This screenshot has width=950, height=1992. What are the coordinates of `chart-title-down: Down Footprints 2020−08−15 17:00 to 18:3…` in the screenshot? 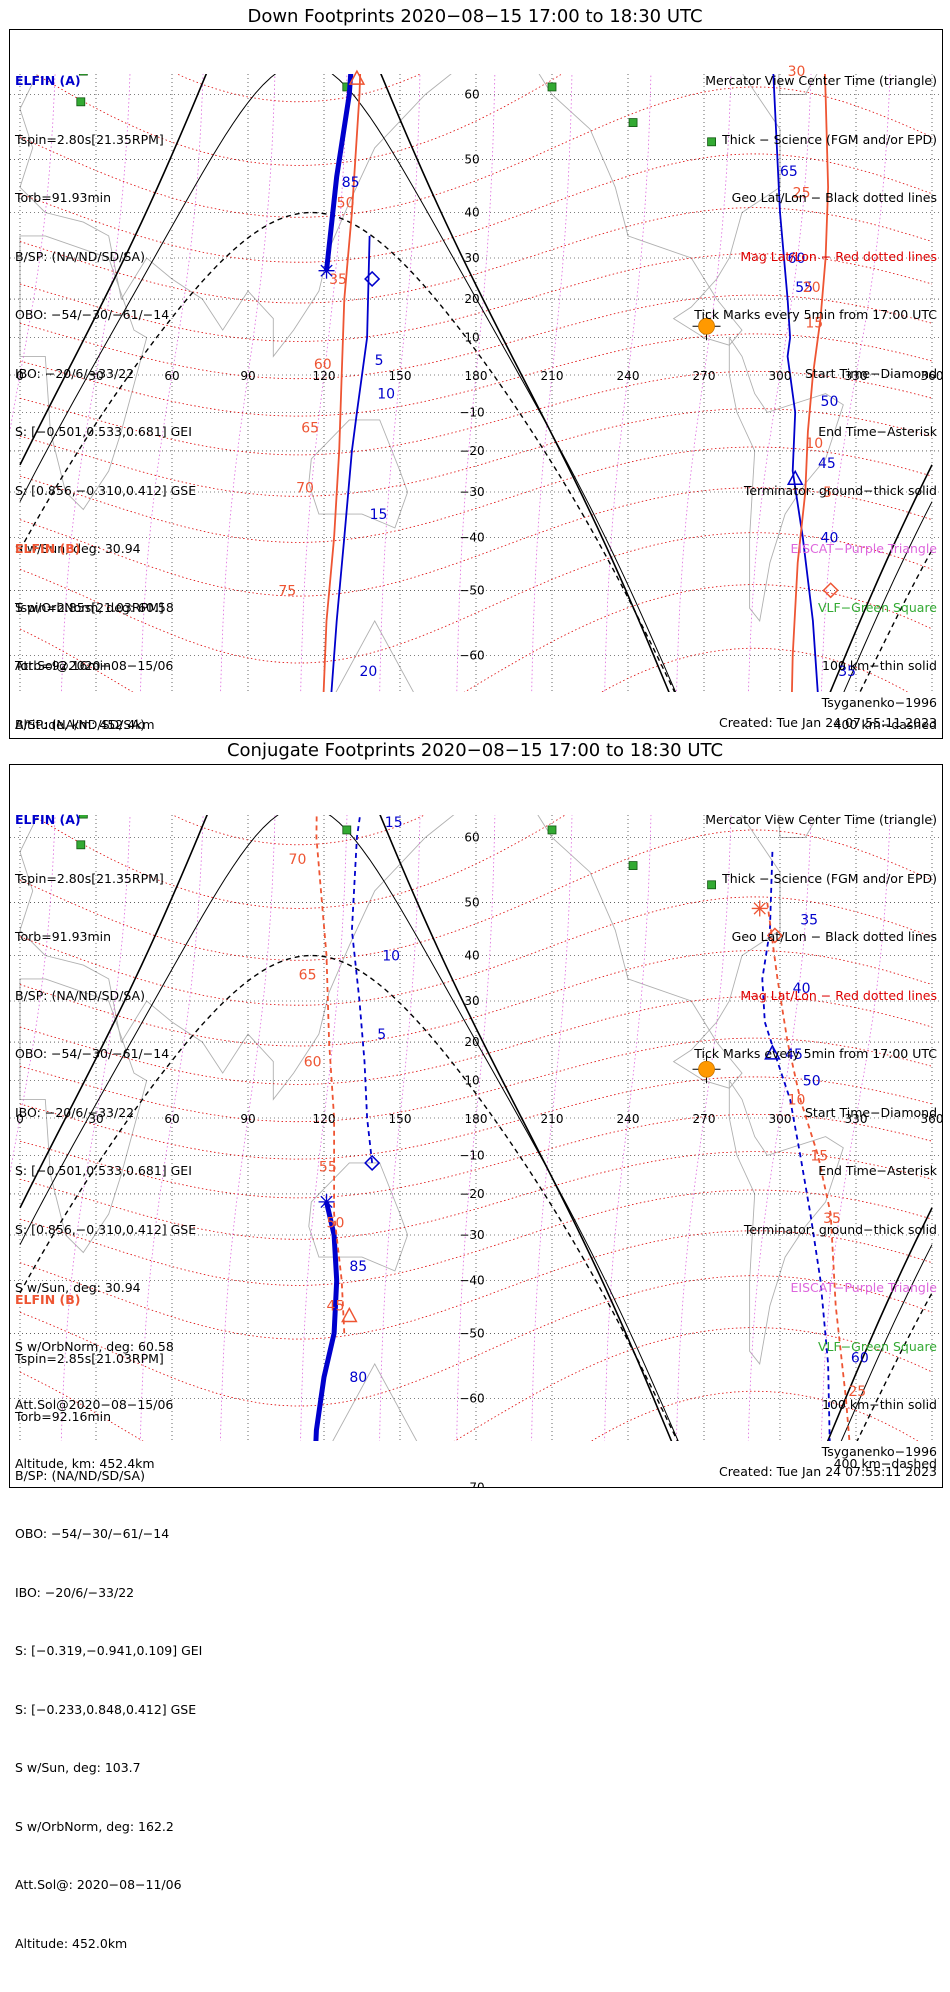 It's located at (475, 16).